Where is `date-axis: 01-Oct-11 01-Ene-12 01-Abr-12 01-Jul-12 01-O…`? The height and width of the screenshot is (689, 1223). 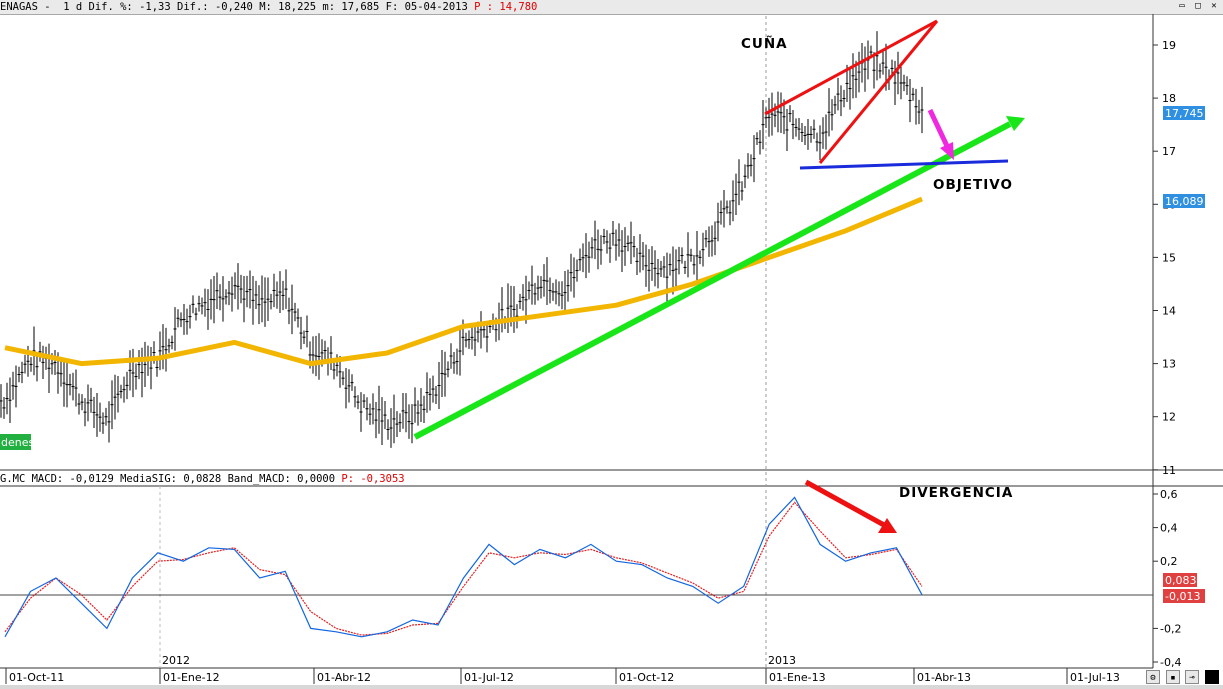 date-axis: 01-Oct-11 01-Ene-12 01-Abr-12 01-Jul-12 01-O… is located at coordinates (562, 669).